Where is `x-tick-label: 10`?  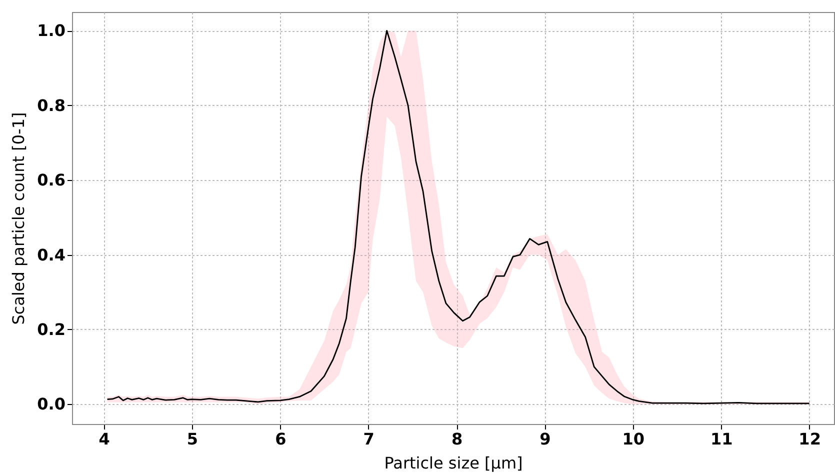
x-tick-label: 10 is located at coordinates (633, 439).